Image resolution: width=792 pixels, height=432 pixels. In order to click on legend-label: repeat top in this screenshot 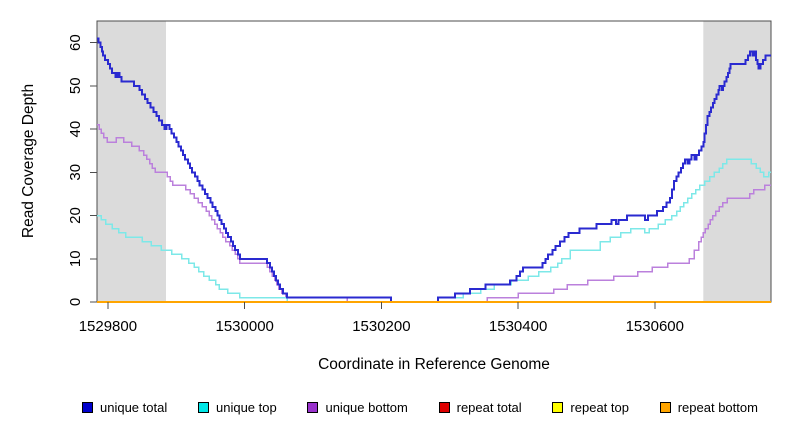, I will do `click(599, 407)`.